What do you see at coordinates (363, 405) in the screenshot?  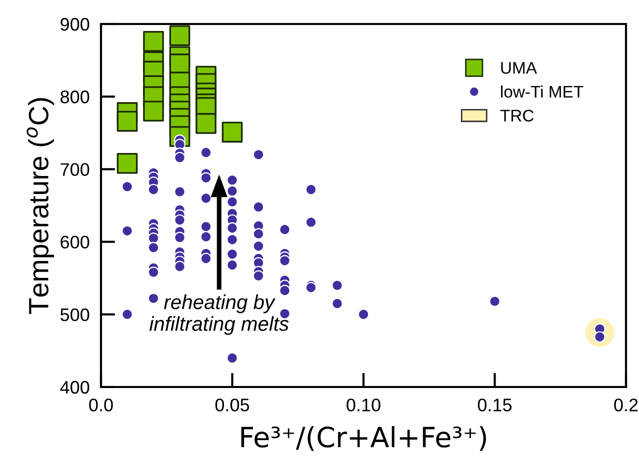 I see `x-tick-label: 0.10` at bounding box center [363, 405].